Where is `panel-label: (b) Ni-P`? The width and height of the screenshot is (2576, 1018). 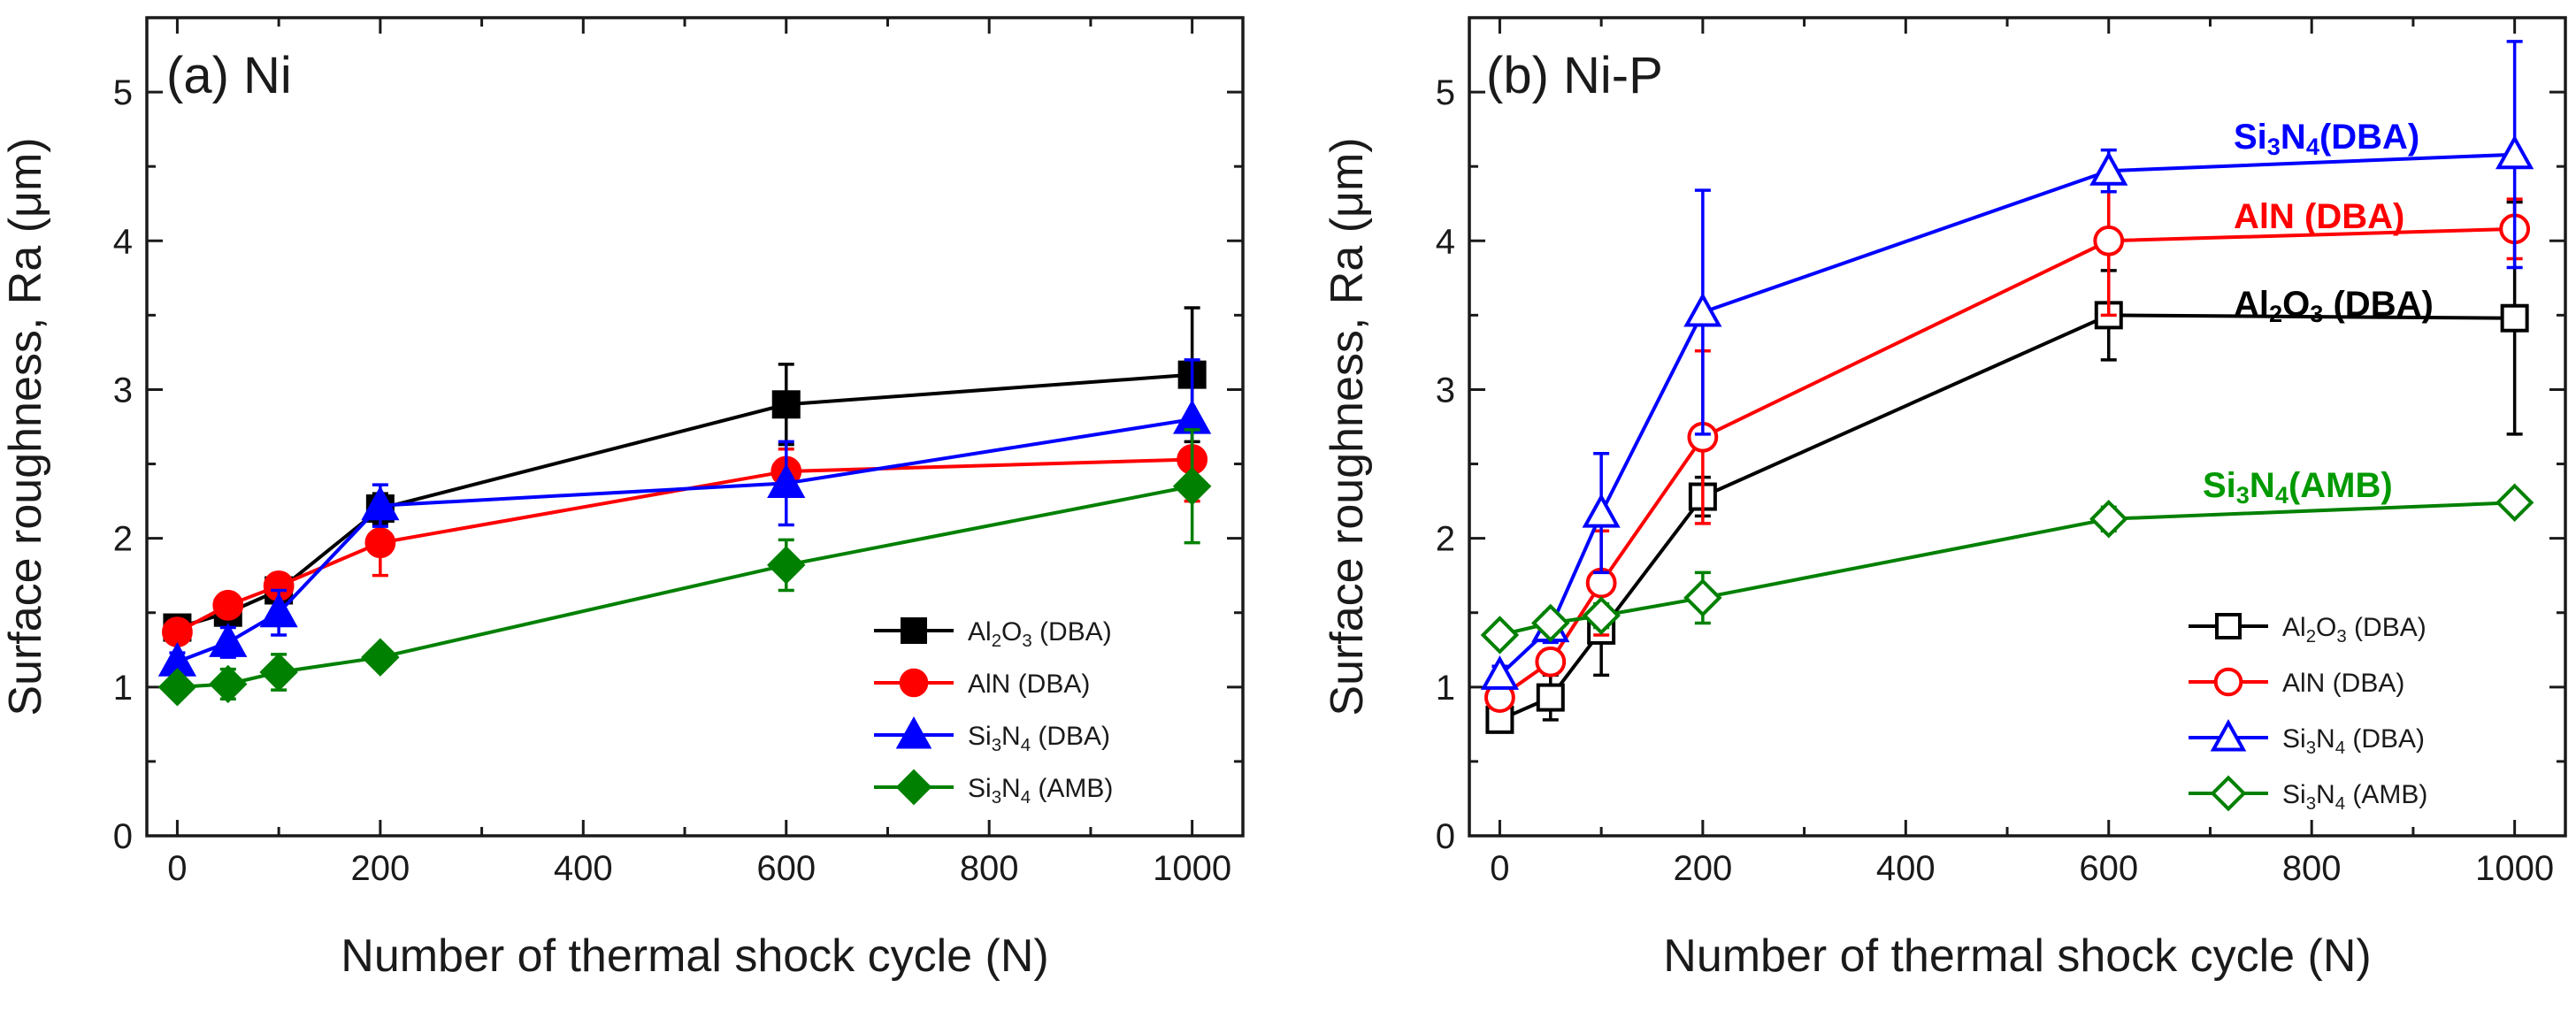 panel-label: (b) Ni-P is located at coordinates (1574, 75).